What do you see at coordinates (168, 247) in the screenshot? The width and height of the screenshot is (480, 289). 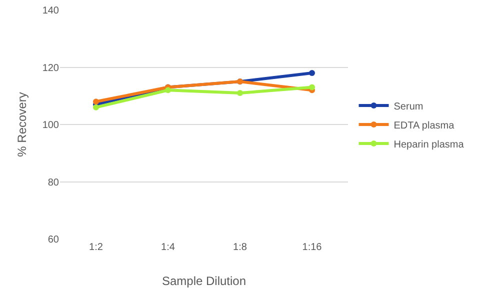 I see `x-tick-label: 1:4` at bounding box center [168, 247].